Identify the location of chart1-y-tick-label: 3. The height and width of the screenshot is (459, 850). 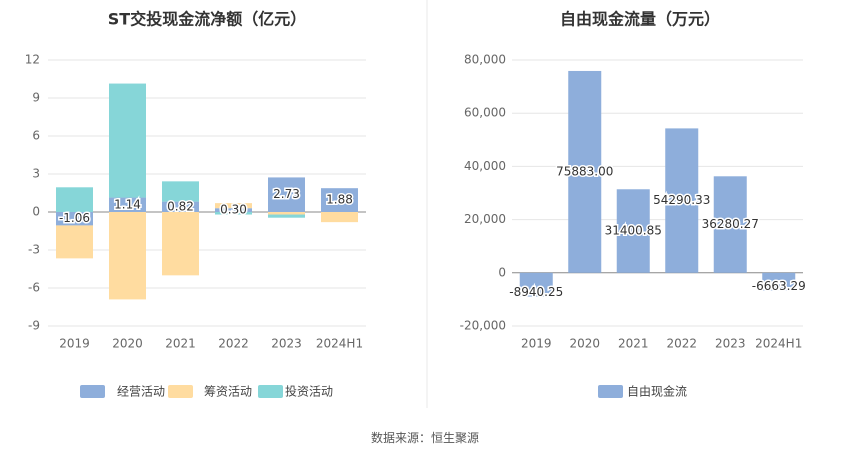
(36, 174).